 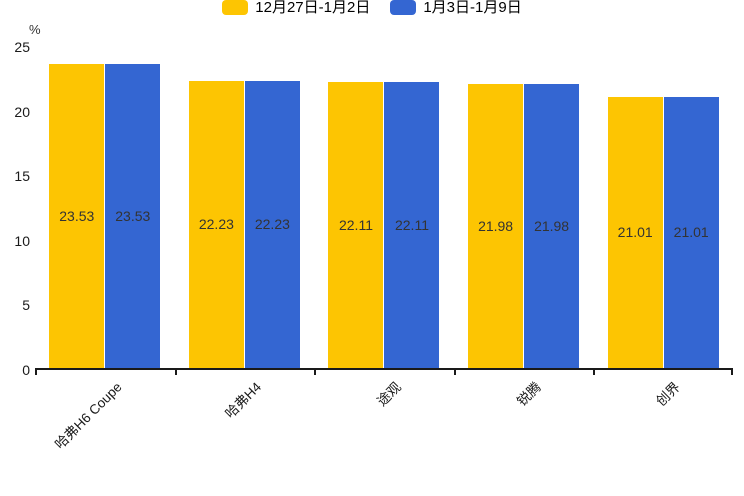 What do you see at coordinates (22, 240) in the screenshot?
I see `y-tick-label: 10` at bounding box center [22, 240].